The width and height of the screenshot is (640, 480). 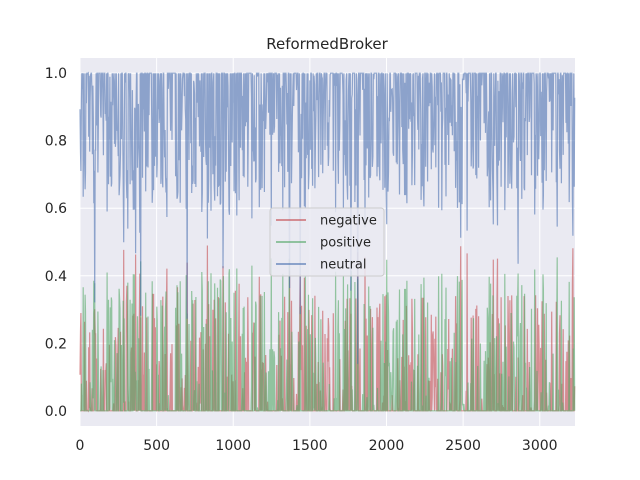 What do you see at coordinates (540, 446) in the screenshot?
I see `x-tick-label: 3000` at bounding box center [540, 446].